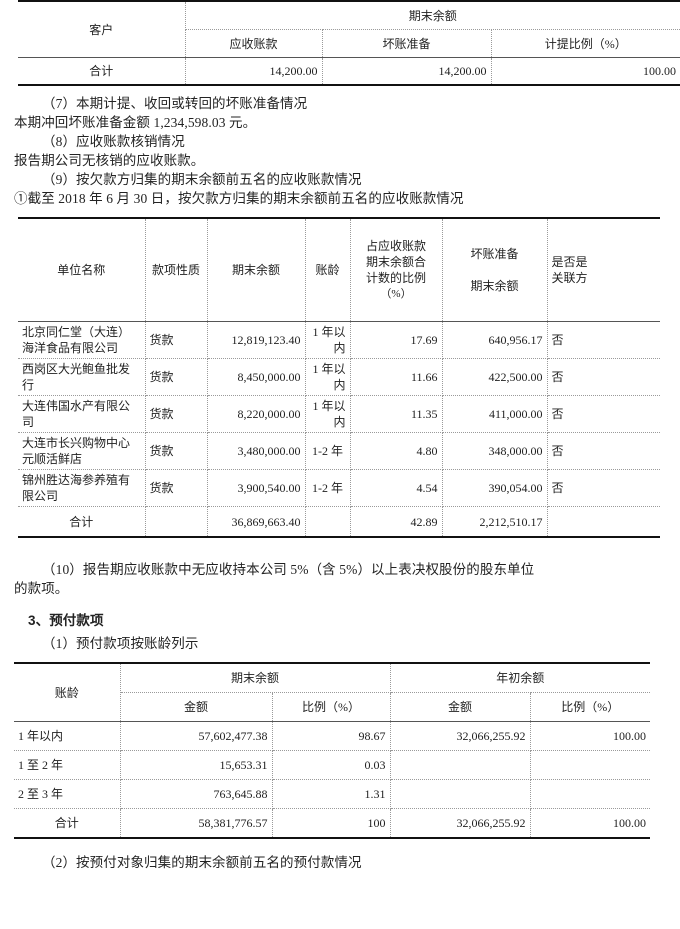  I want to click on th-ending-ratio: 比例（%）, so click(331, 707).